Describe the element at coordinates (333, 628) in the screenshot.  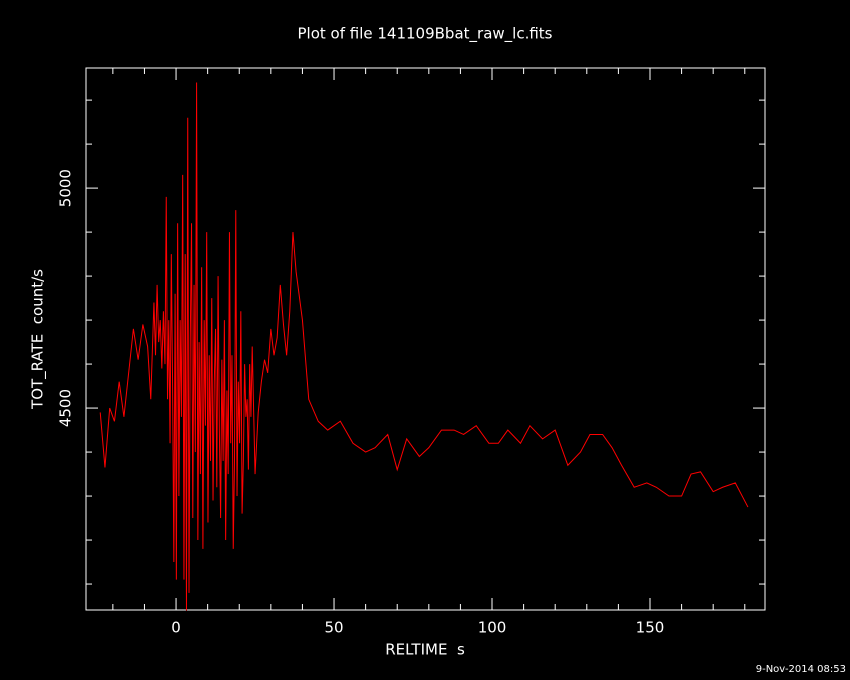
I see `x-tick-label: 50` at that location.